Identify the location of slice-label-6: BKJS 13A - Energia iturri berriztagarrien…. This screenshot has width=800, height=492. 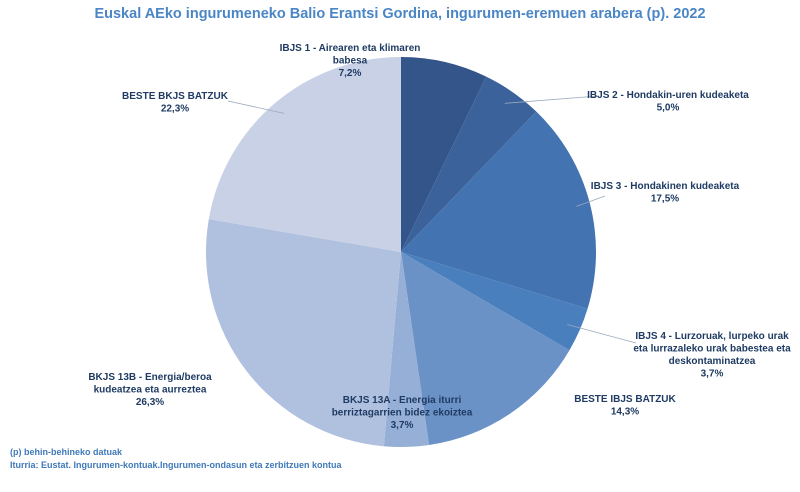
(402, 413).